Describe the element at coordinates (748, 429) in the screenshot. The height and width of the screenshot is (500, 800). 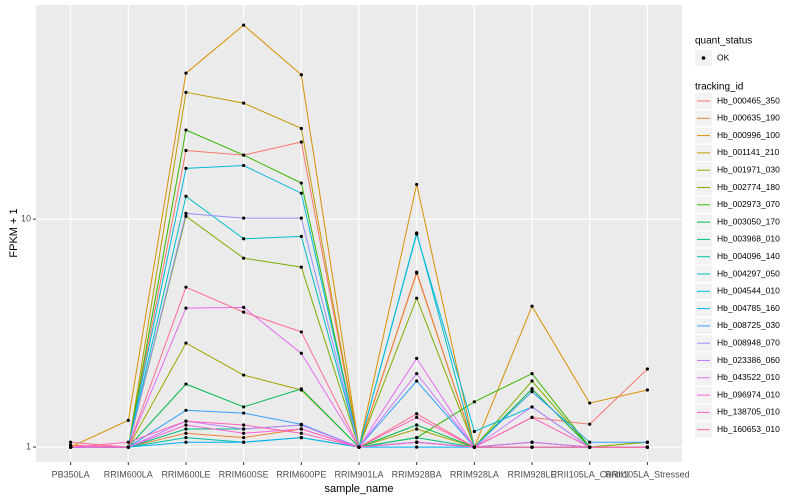
I see `legend-label: Hb_160653_010` at that location.